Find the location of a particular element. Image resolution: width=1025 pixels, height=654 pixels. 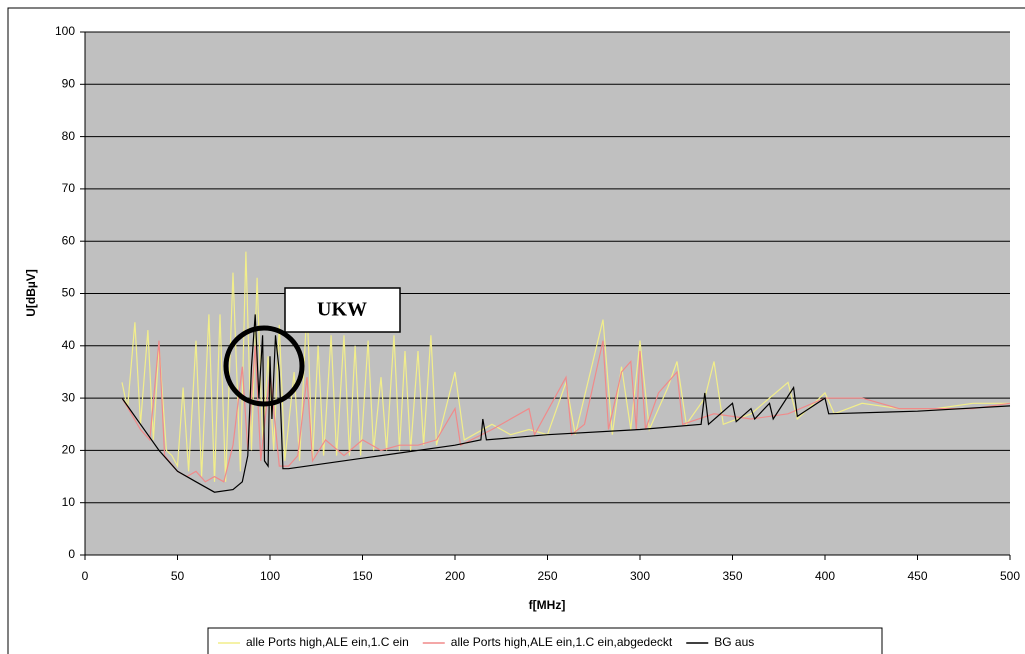

annotation-box is located at coordinates (342, 310).